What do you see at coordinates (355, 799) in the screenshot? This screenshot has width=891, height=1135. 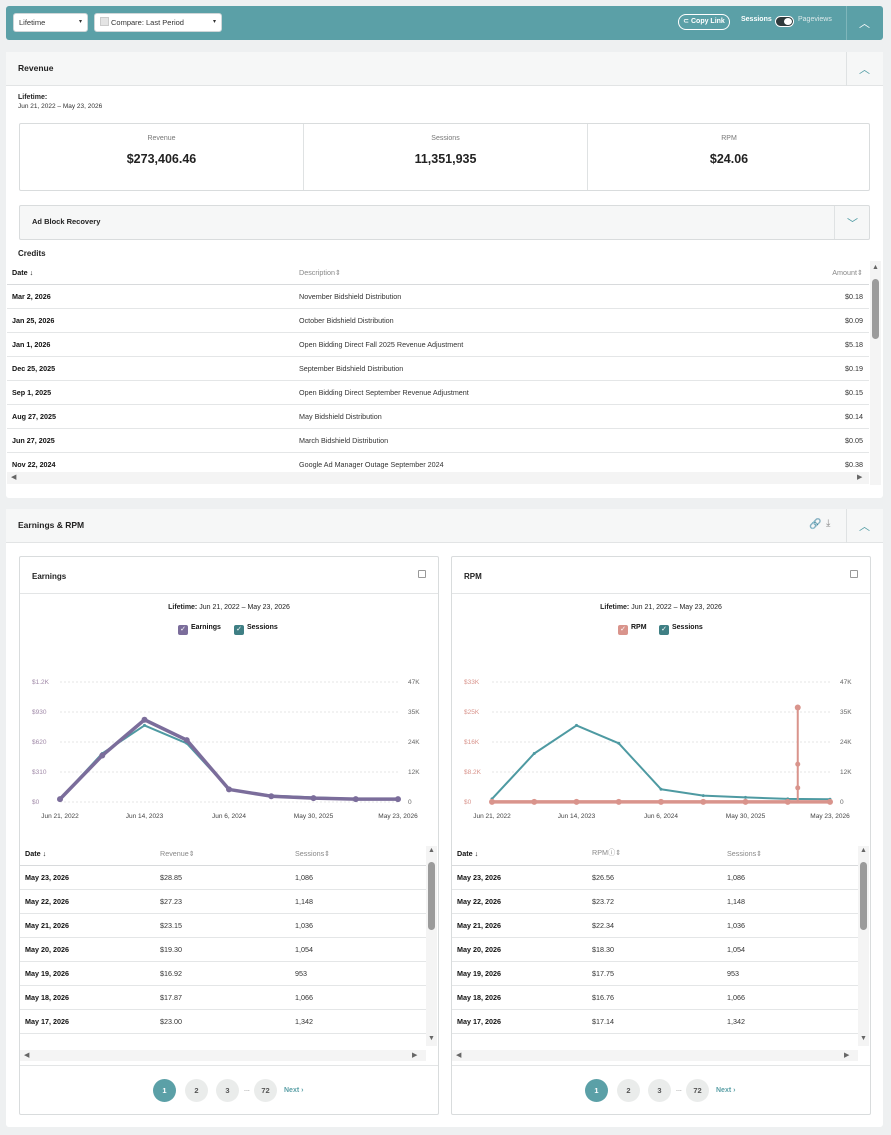 I see `data-point` at bounding box center [355, 799].